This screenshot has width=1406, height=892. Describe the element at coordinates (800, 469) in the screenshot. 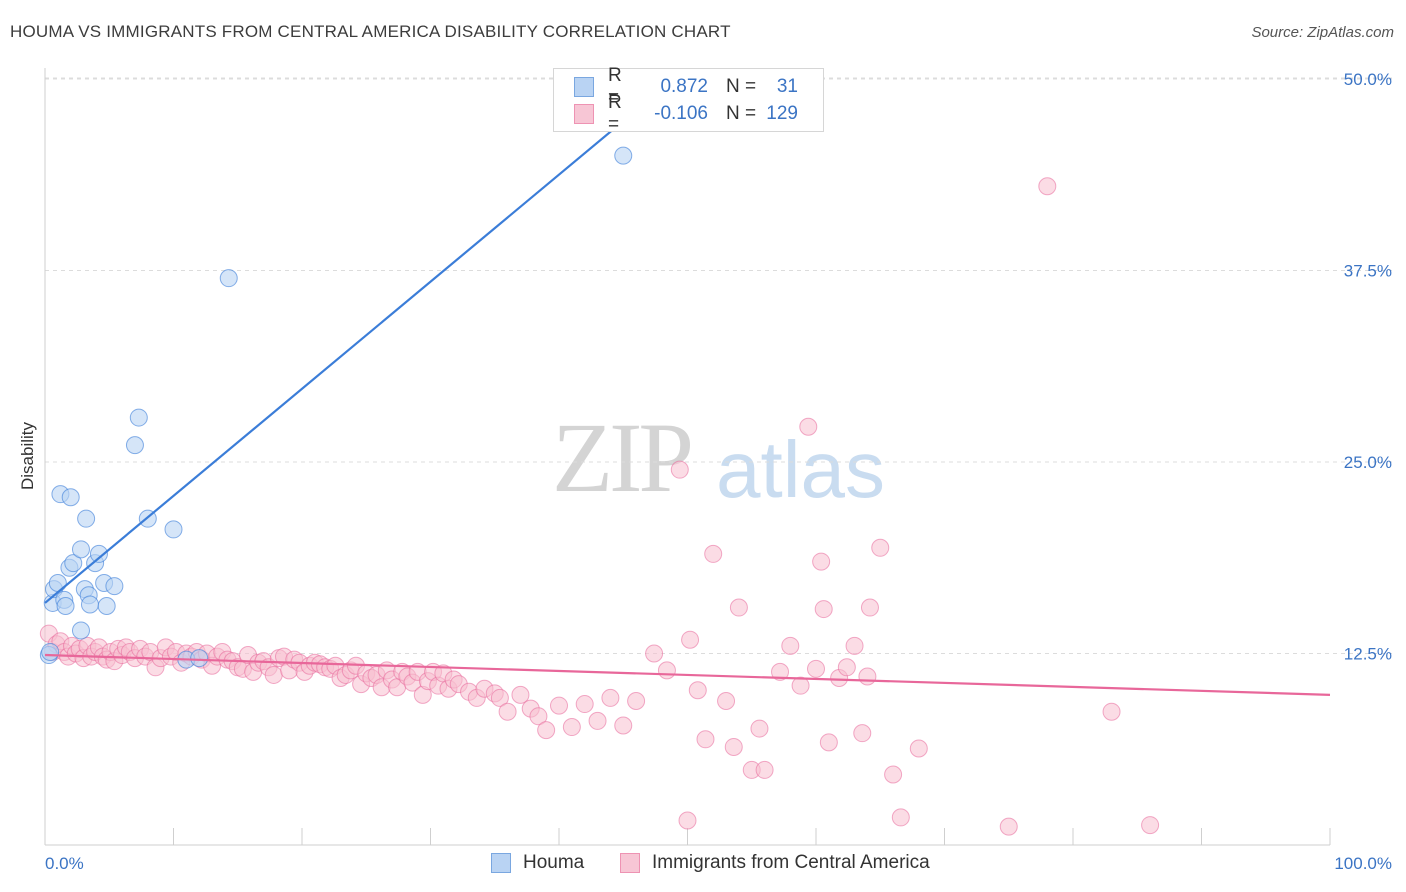

I see `watermark-atlas: atlas` at that location.